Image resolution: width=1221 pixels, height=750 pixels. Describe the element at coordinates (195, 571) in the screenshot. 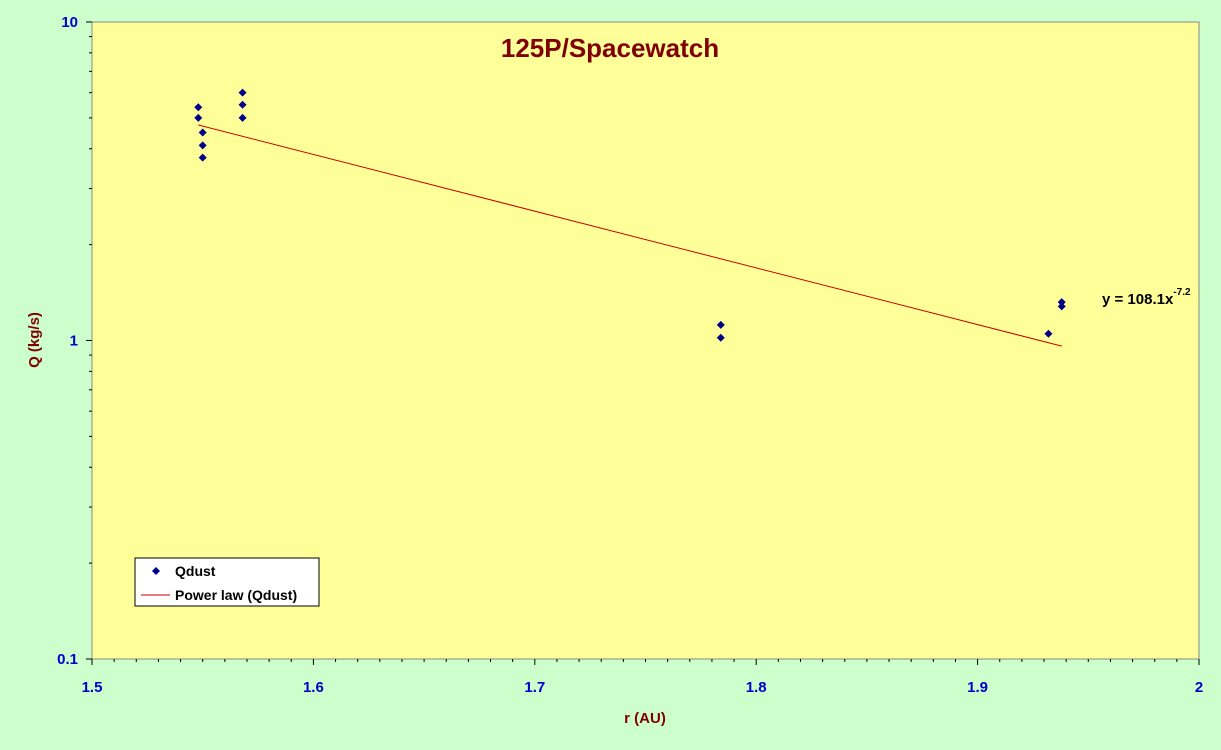

I see `legend-label-qdust: Qdust` at that location.